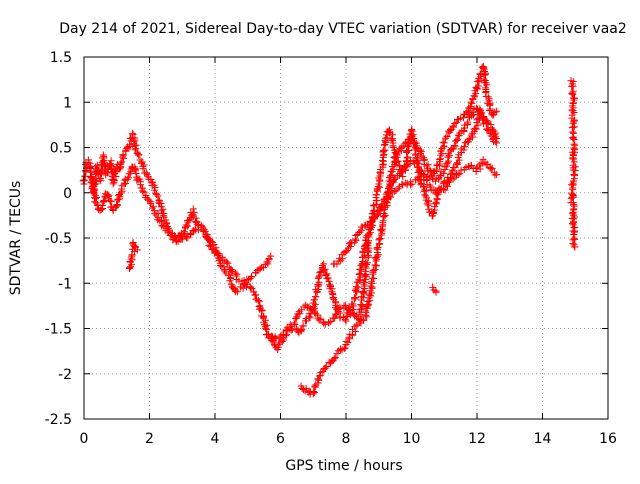  I want to click on x-tick-label: 16, so click(608, 439).